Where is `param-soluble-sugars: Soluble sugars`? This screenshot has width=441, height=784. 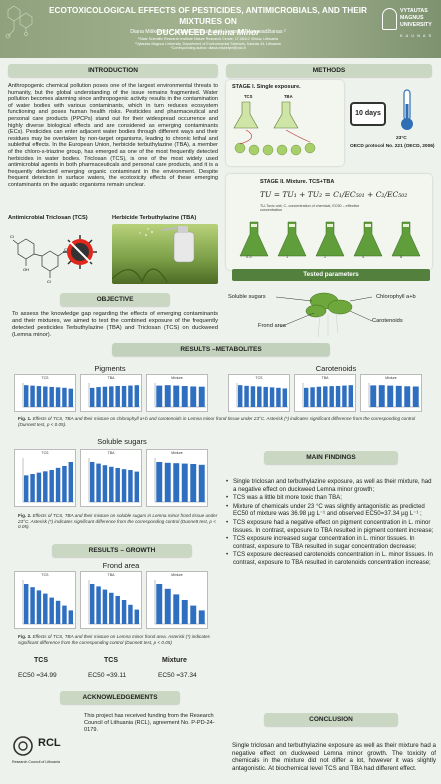
param-soluble-sugars: Soluble sugars is located at coordinates (247, 297).